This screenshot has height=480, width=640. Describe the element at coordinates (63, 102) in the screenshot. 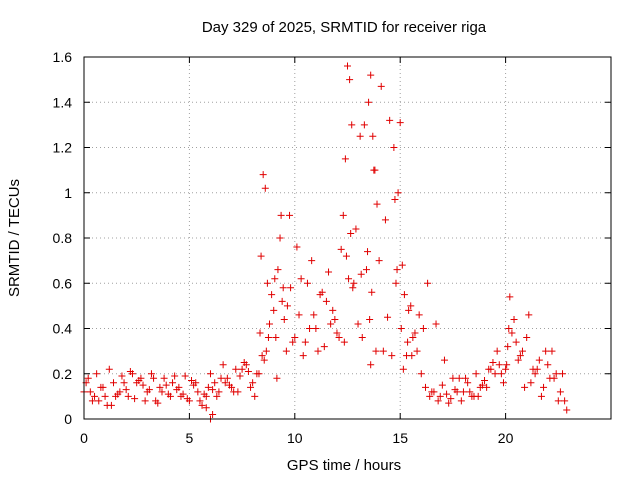

I see `y-tick-label: 1.4` at that location.